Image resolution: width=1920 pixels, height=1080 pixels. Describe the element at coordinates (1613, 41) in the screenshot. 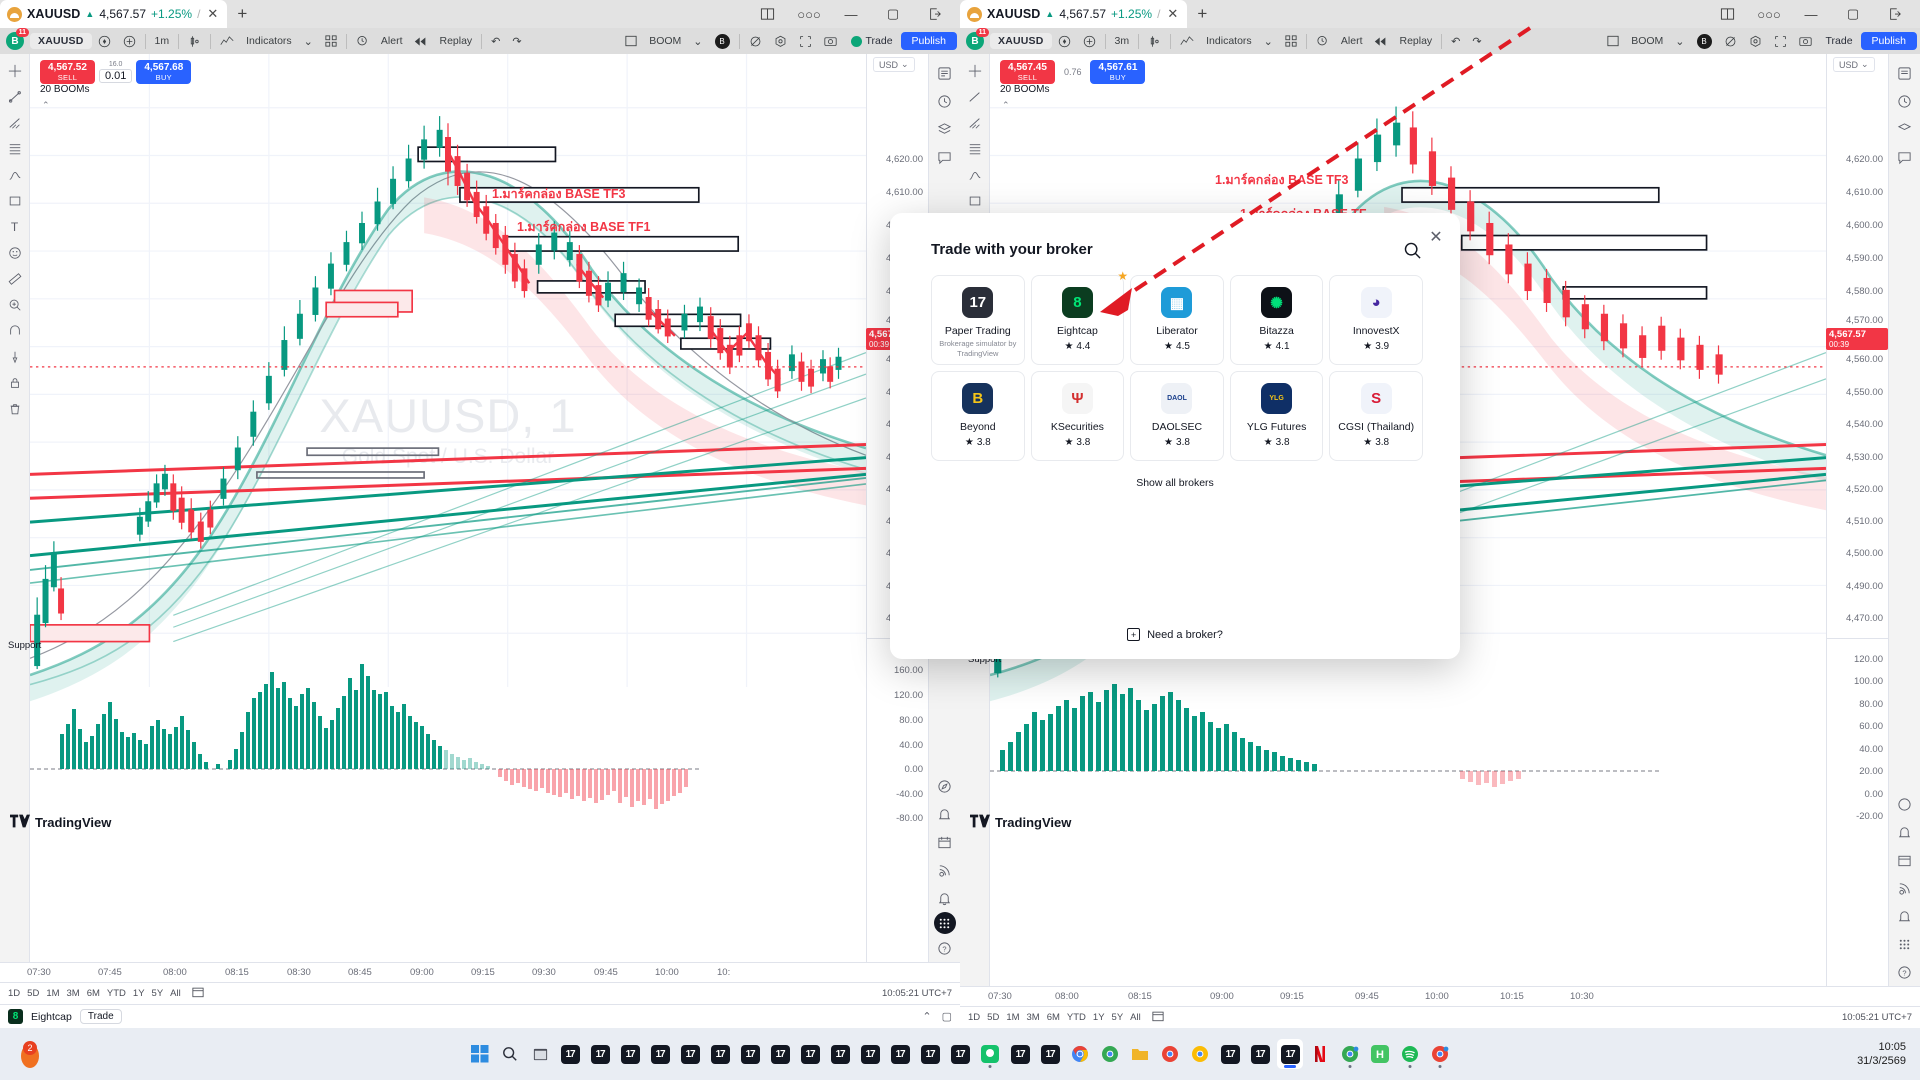

I see `layout-select-icon` at that location.